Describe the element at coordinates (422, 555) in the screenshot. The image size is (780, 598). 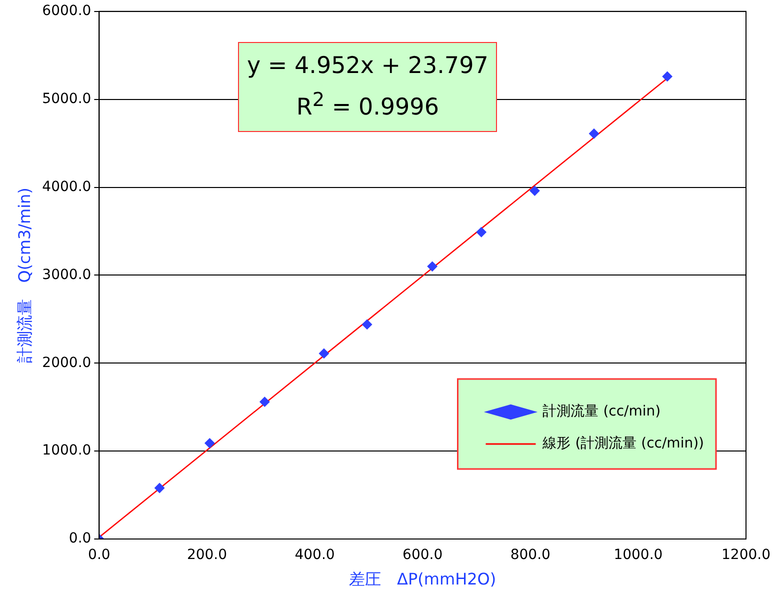
I see `x-tick-label: 600.0` at that location.